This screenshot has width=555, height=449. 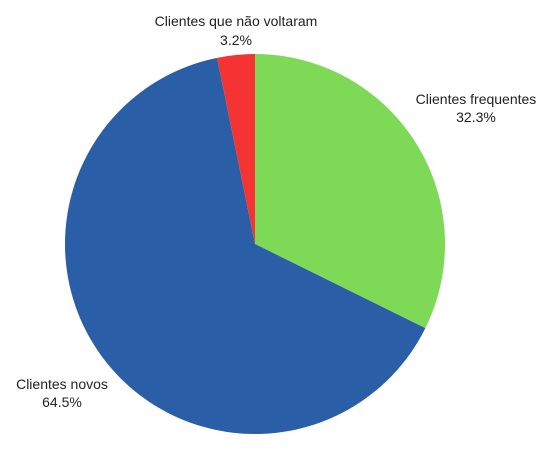 What do you see at coordinates (476, 99) in the screenshot?
I see `slice-label-frequentes: Clientes frequentes` at bounding box center [476, 99].